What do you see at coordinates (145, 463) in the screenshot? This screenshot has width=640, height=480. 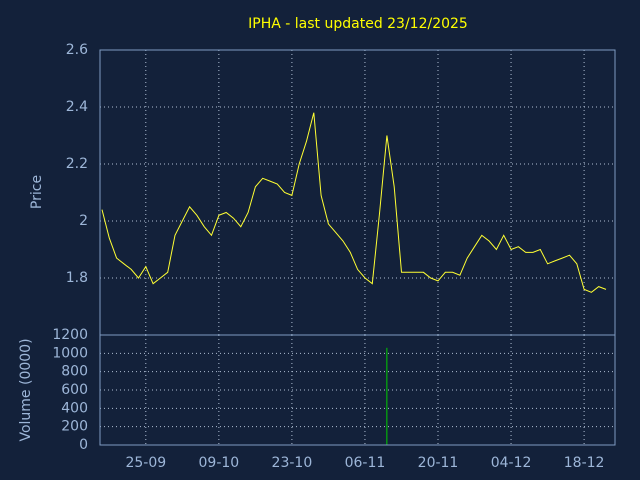 I see `x-tick-label: 25-09` at bounding box center [145, 463].